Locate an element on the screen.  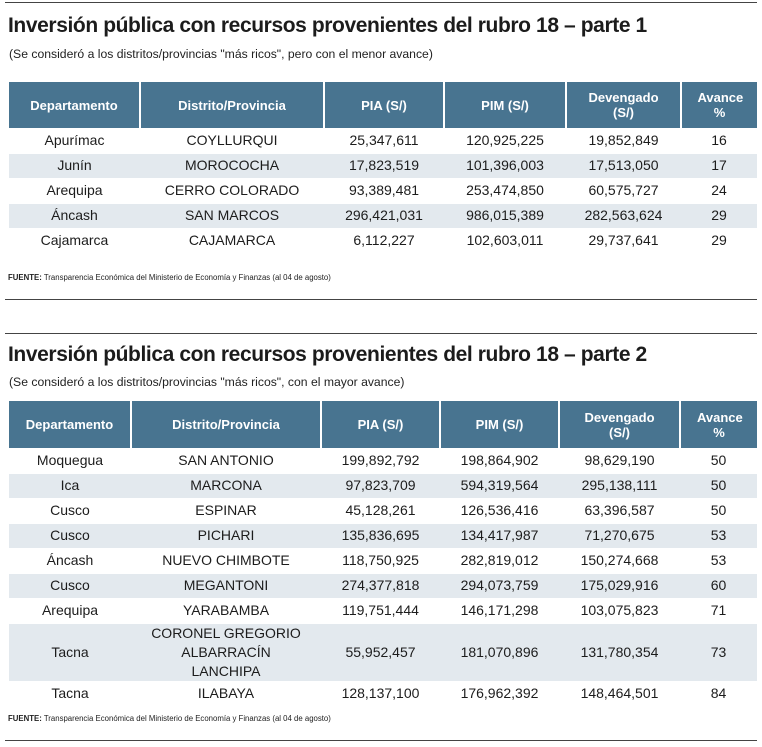
cell-distrito: CAJAMARCA is located at coordinates (232, 241).